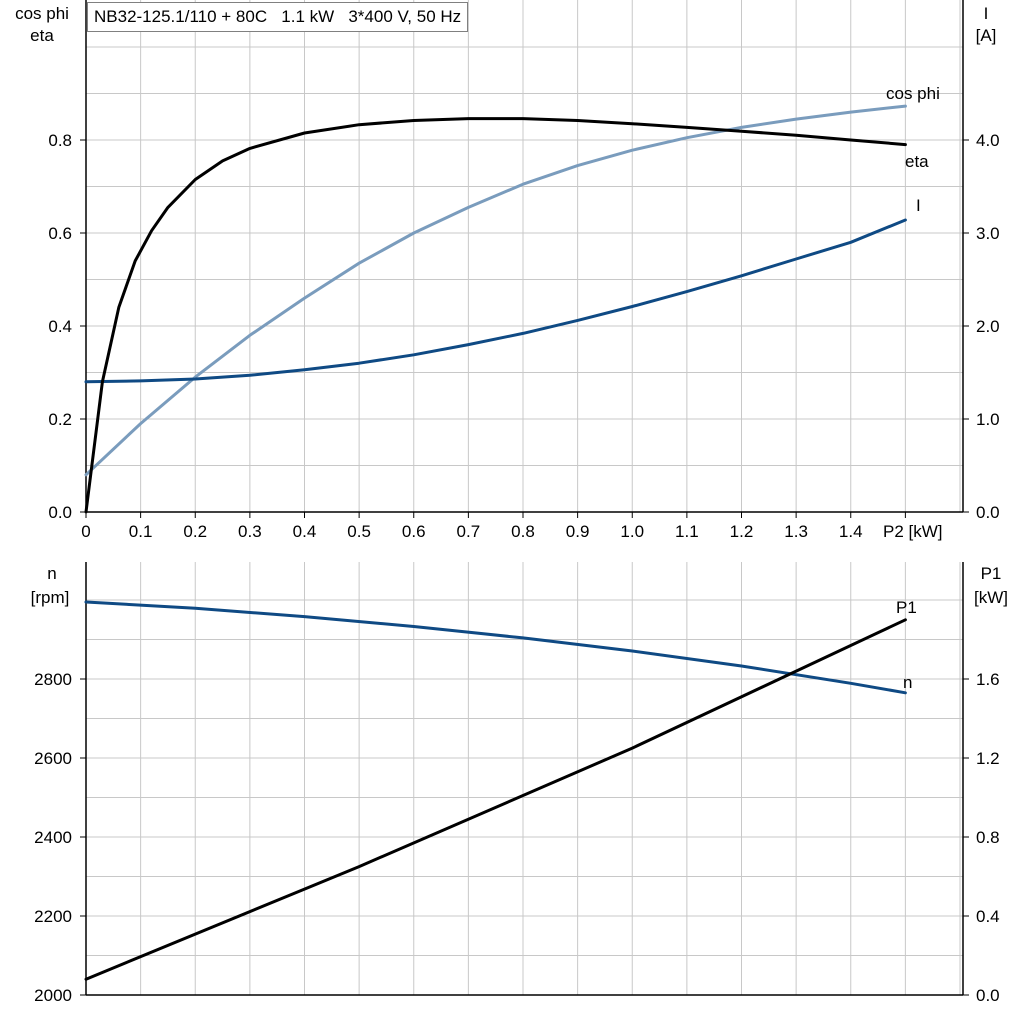  I want to click on right-tick-label: 4.0, so click(988, 140).